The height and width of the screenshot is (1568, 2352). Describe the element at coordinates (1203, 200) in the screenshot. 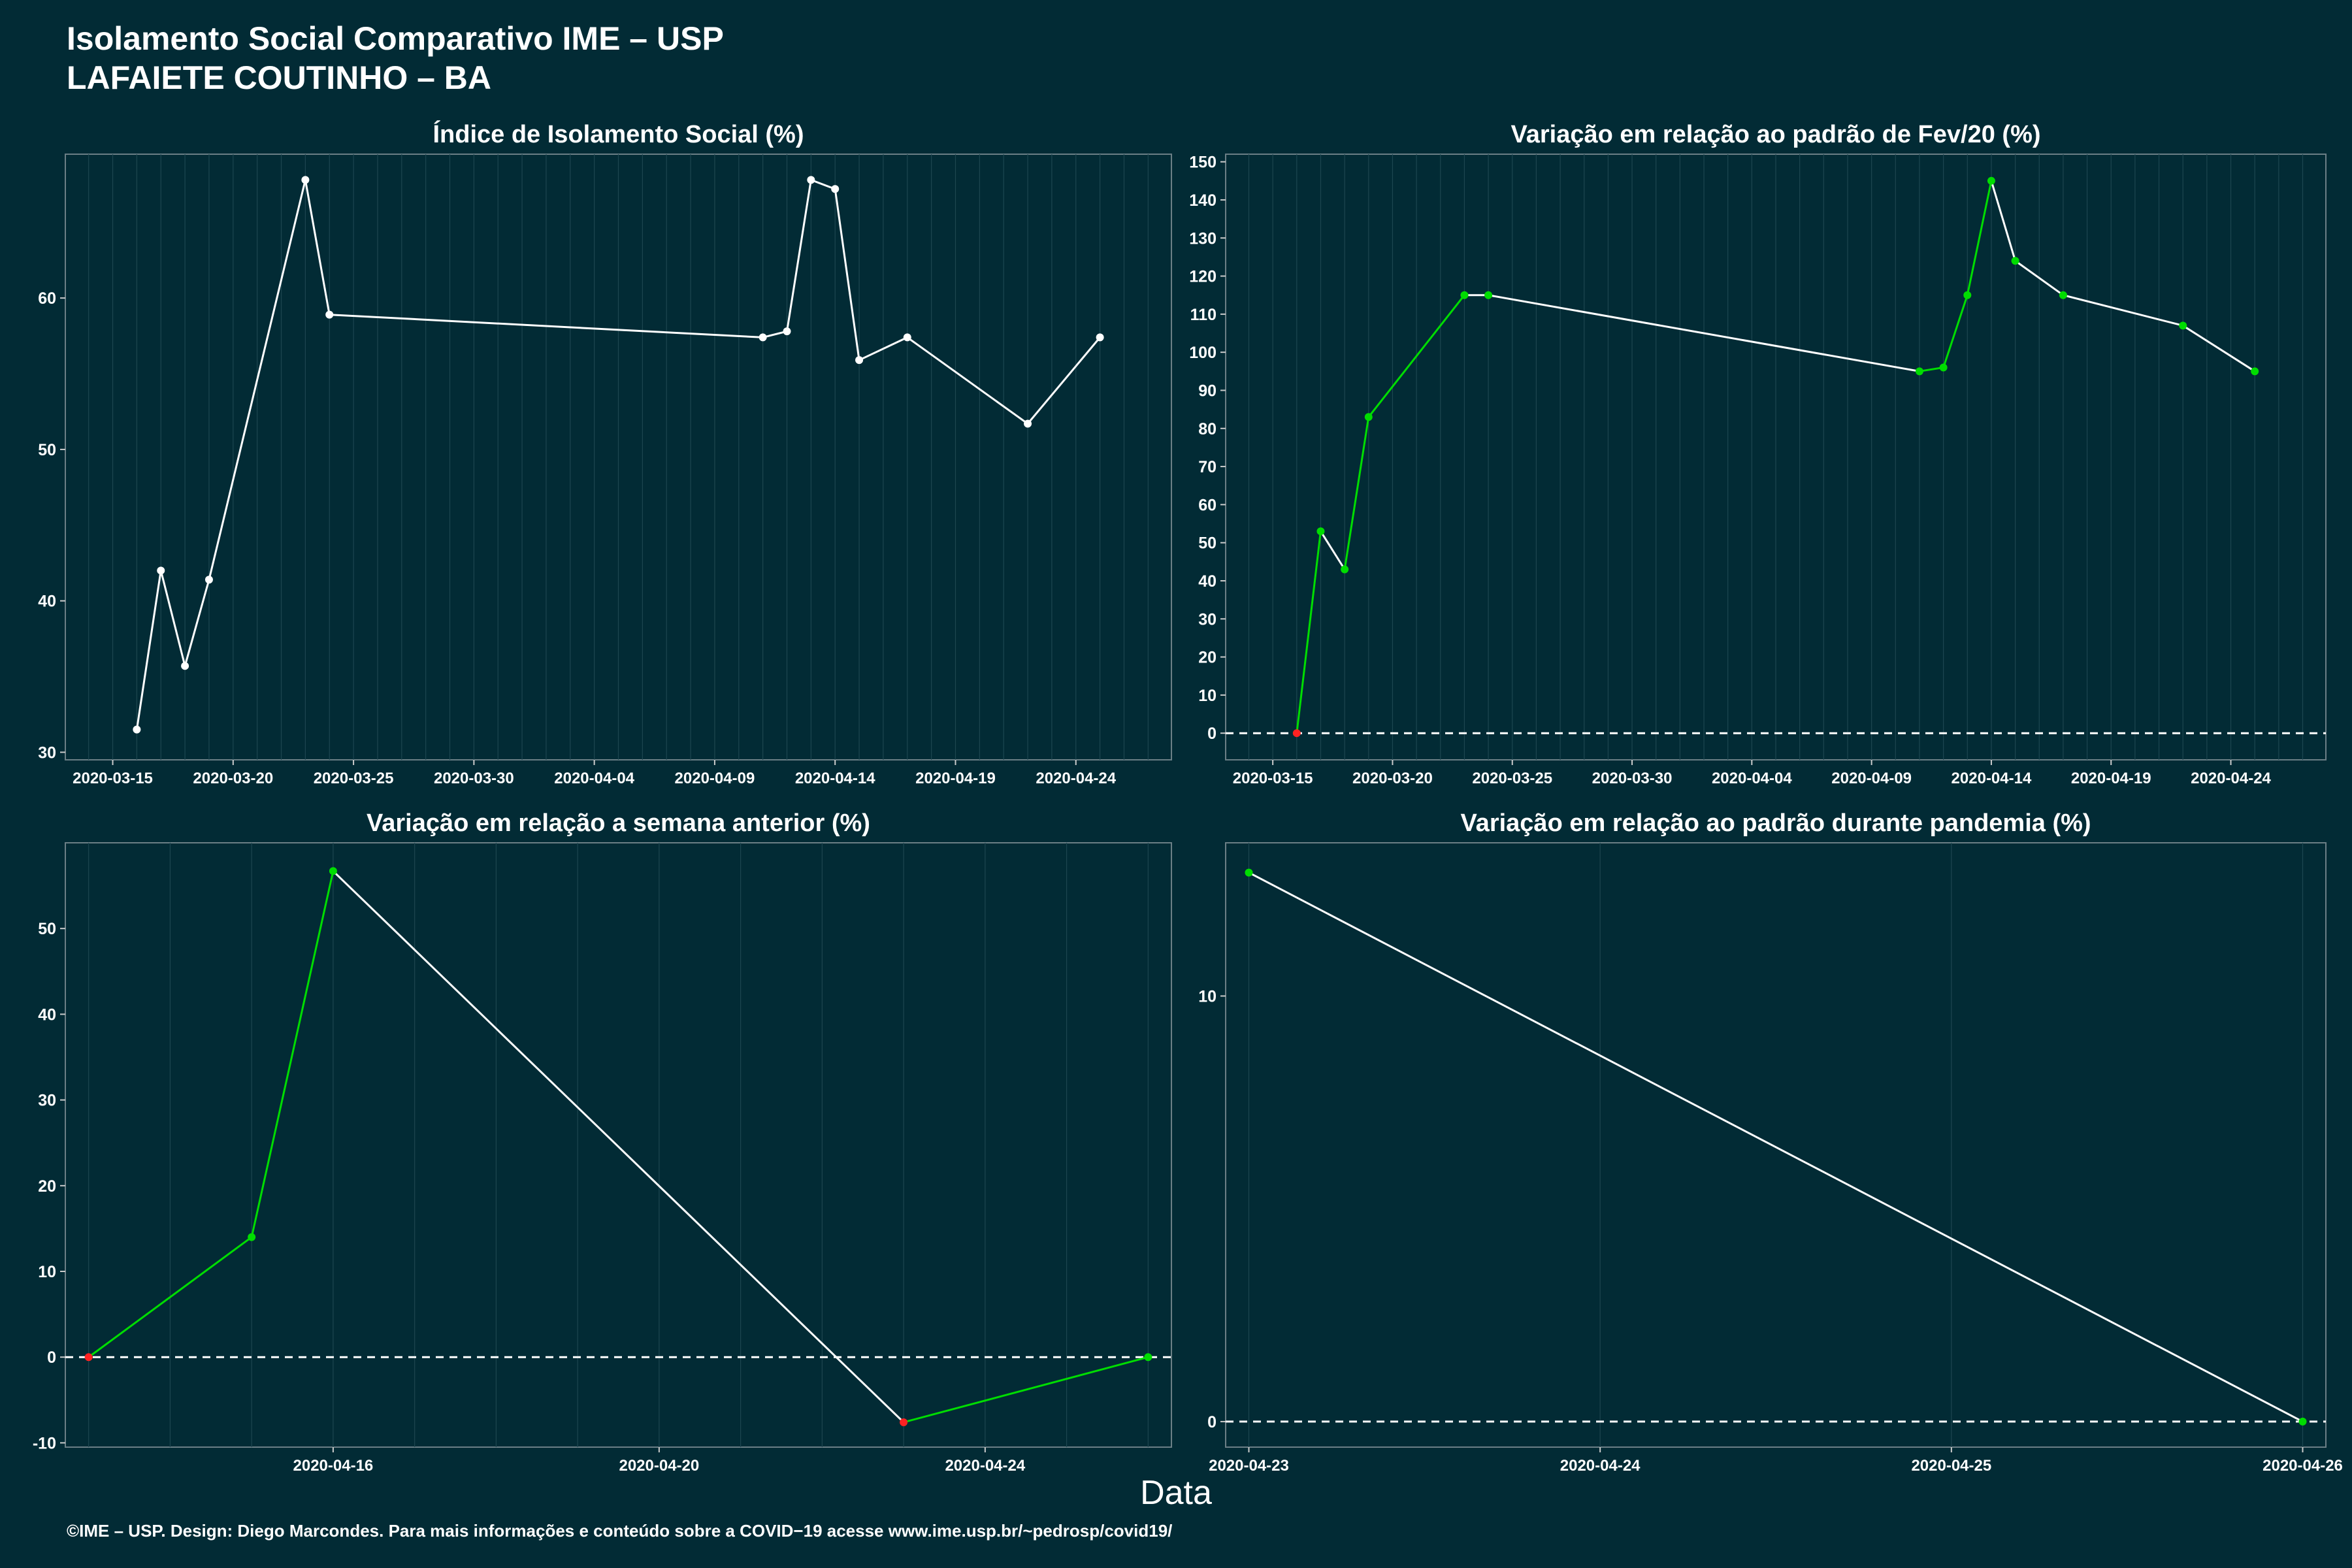

I see `y-tick-label: 140` at that location.